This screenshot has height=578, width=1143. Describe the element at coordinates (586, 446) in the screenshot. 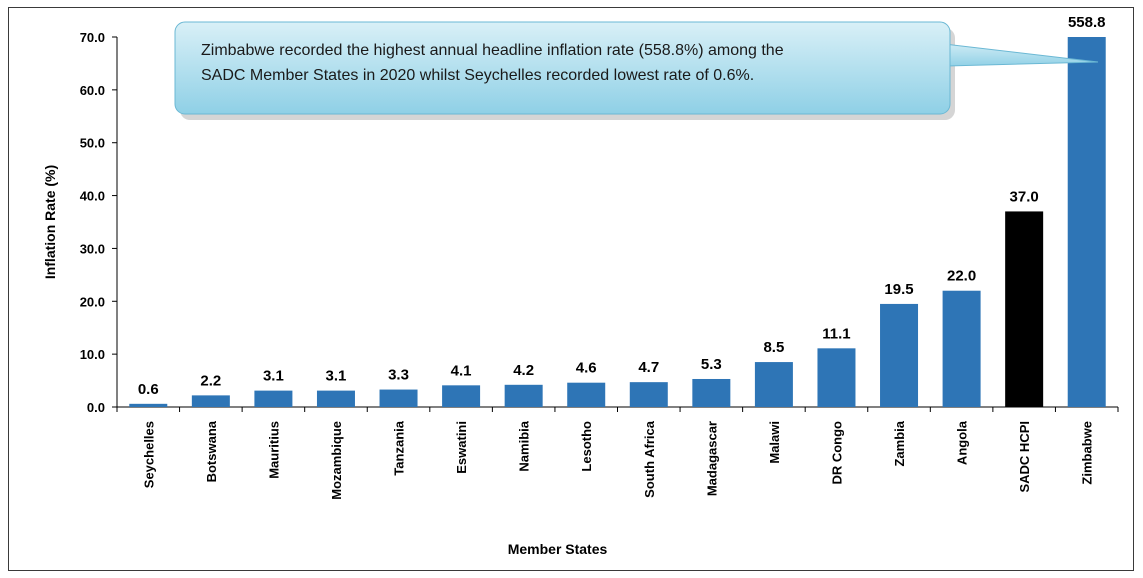

I see `x-tick-label: Lesotho` at that location.